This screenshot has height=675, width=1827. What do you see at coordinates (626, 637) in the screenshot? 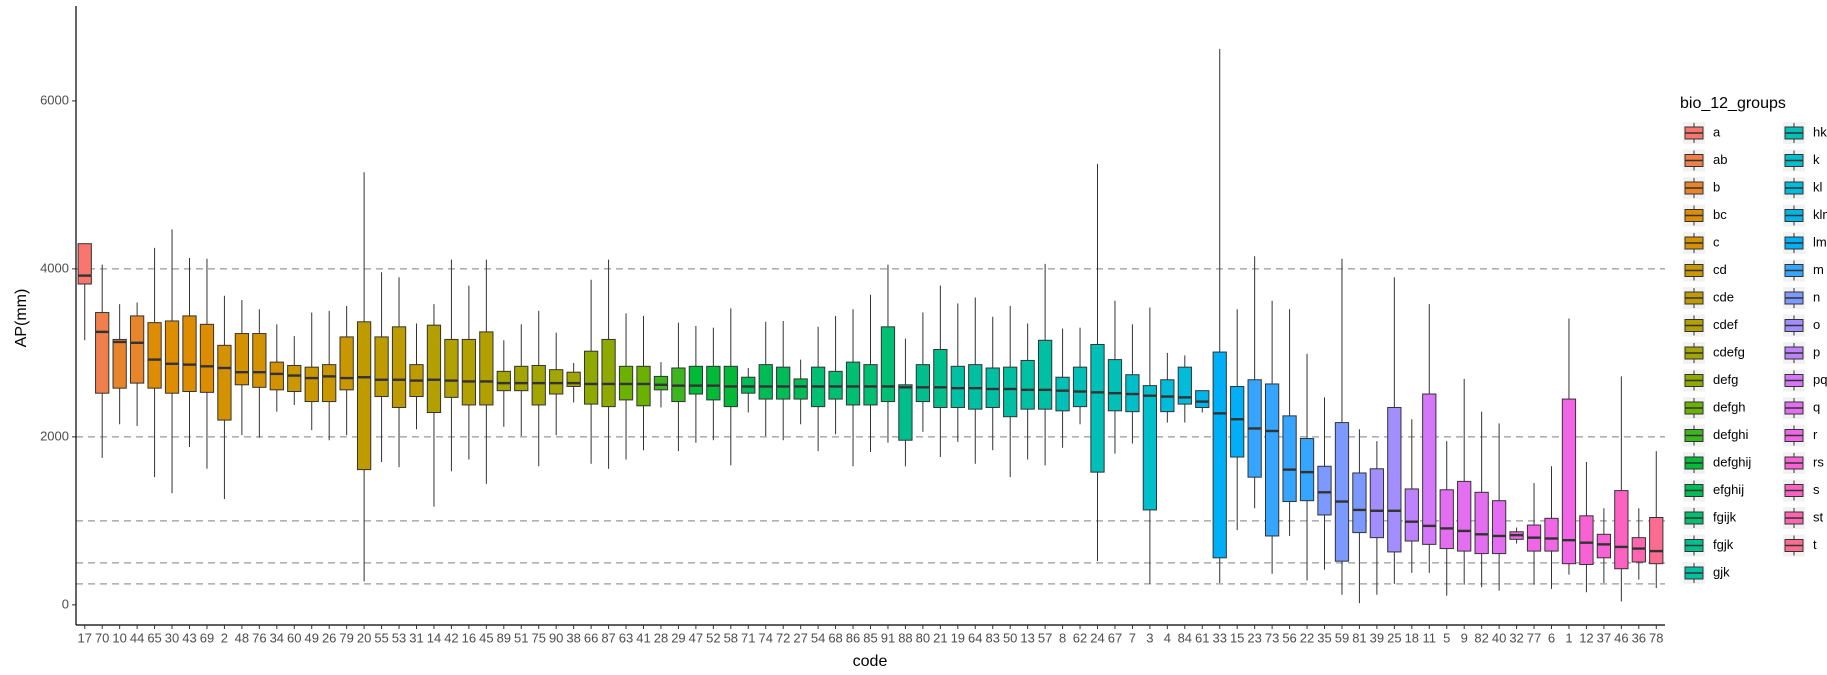
I see `x-tick-label: 63` at bounding box center [626, 637].